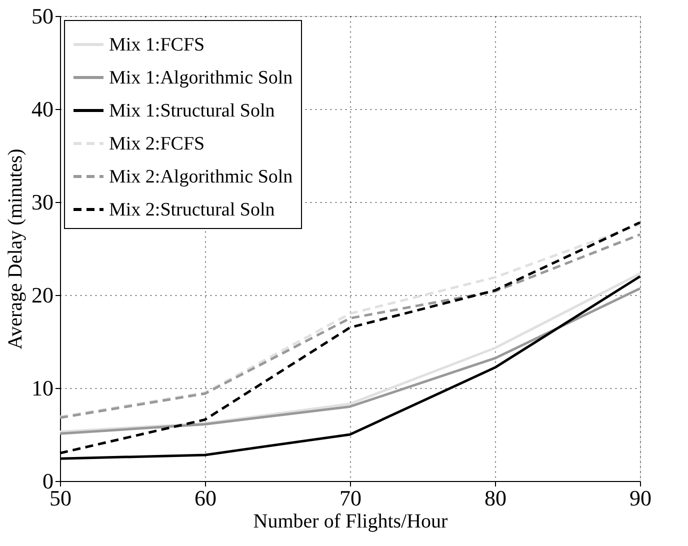 Image resolution: width=688 pixels, height=546 pixels. What do you see at coordinates (43, 16) in the screenshot?
I see `y-tick-label: 50` at bounding box center [43, 16].